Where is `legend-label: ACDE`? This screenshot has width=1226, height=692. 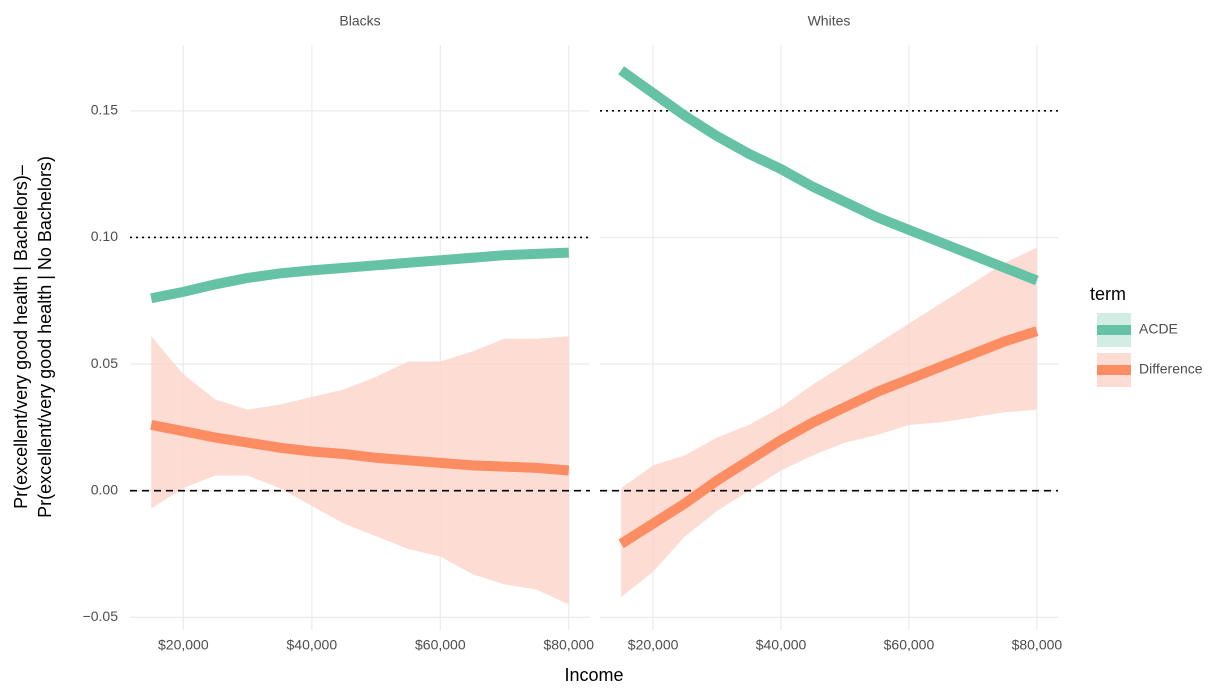 legend-label: ACDE is located at coordinates (1158, 329).